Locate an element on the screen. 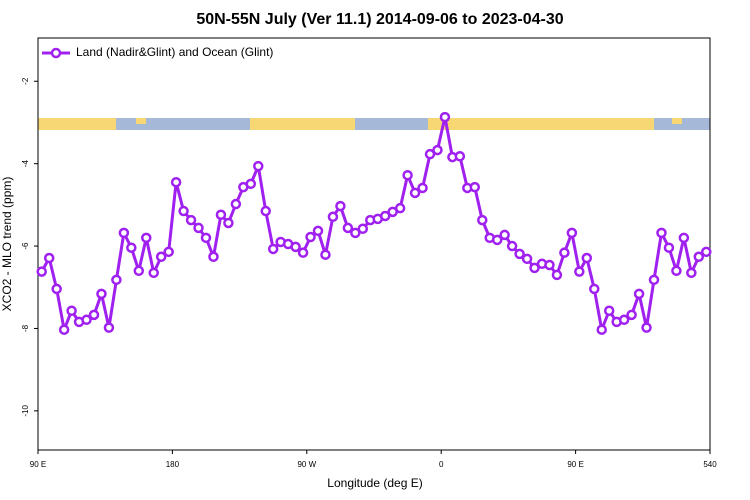 The height and width of the screenshot is (500, 750). x-axis-label: Longitude (deg E) is located at coordinates (374, 483).